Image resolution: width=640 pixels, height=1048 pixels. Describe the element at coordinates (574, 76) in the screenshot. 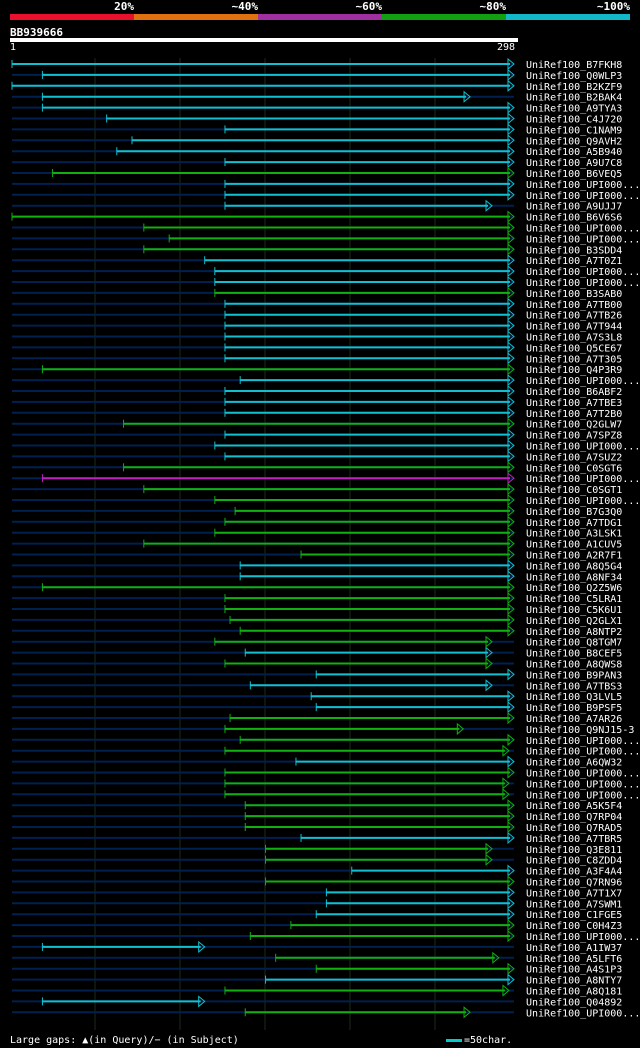

I see `hit-label: UniRef100_Q0WLP3` at that location.